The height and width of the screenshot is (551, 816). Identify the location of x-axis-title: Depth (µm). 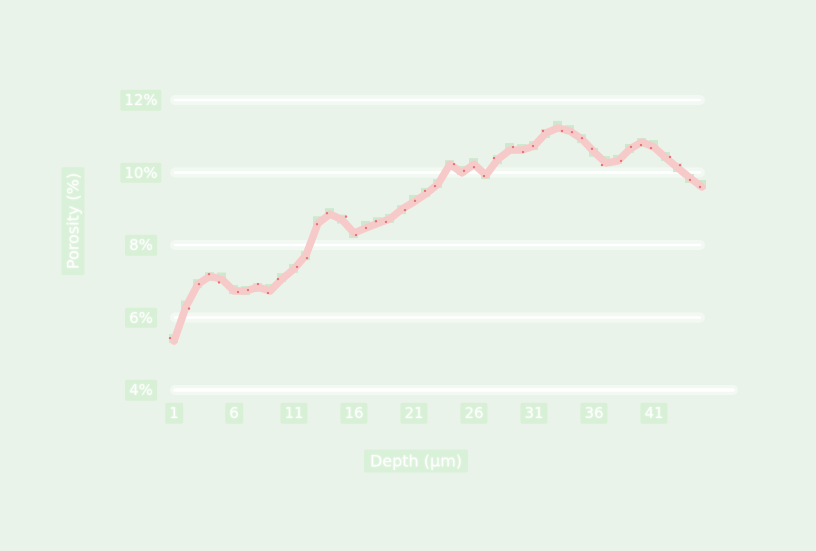
(416, 461).